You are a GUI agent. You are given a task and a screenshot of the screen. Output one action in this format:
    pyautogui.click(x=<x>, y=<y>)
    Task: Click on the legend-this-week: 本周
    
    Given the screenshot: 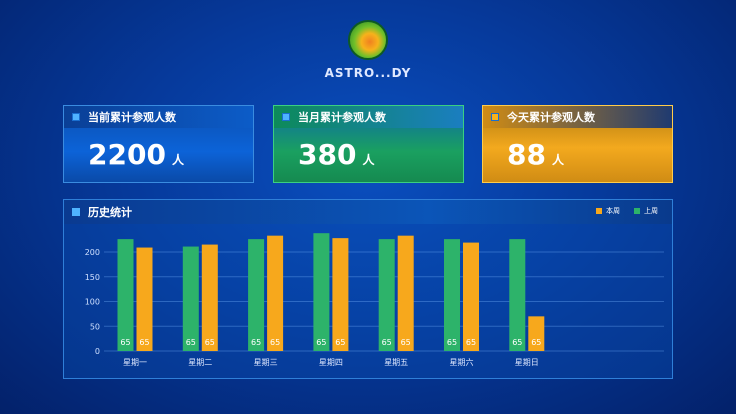 What is the action you would take?
    pyautogui.click(x=608, y=211)
    